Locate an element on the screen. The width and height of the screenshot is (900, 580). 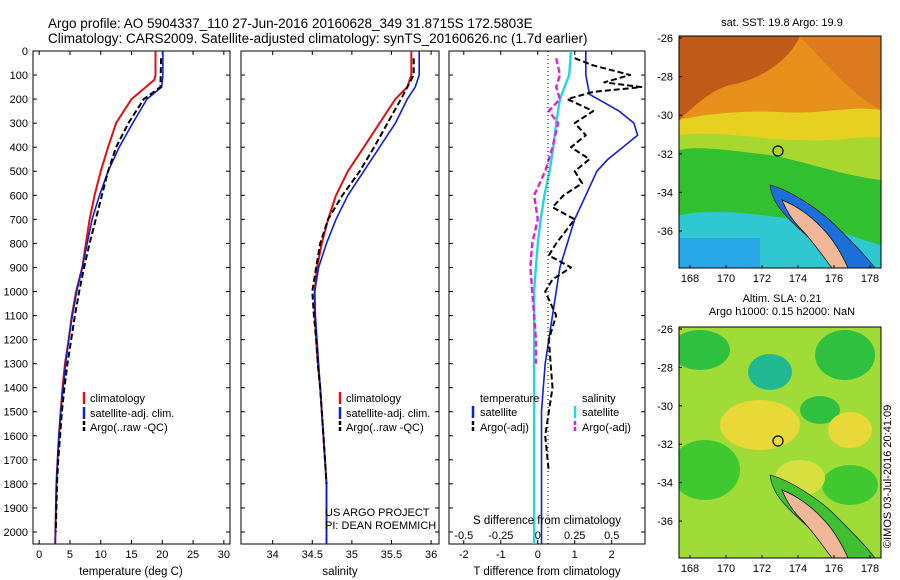
depth-tick-label: 1800 is located at coordinates (16, 485).